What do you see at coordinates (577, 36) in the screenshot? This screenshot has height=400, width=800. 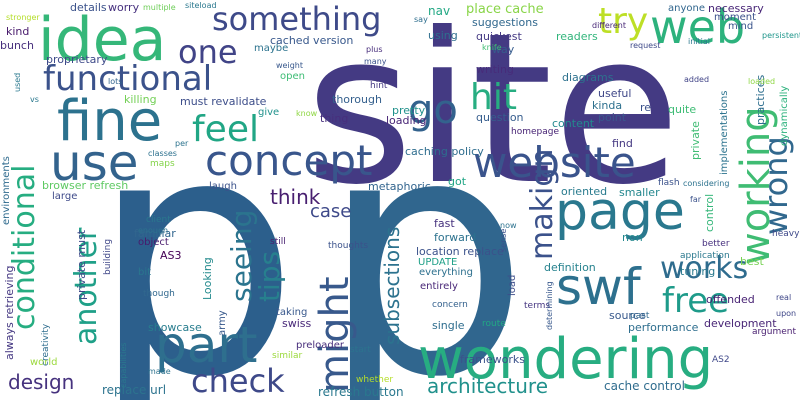 I see `word-readers: readers` at bounding box center [577, 36].